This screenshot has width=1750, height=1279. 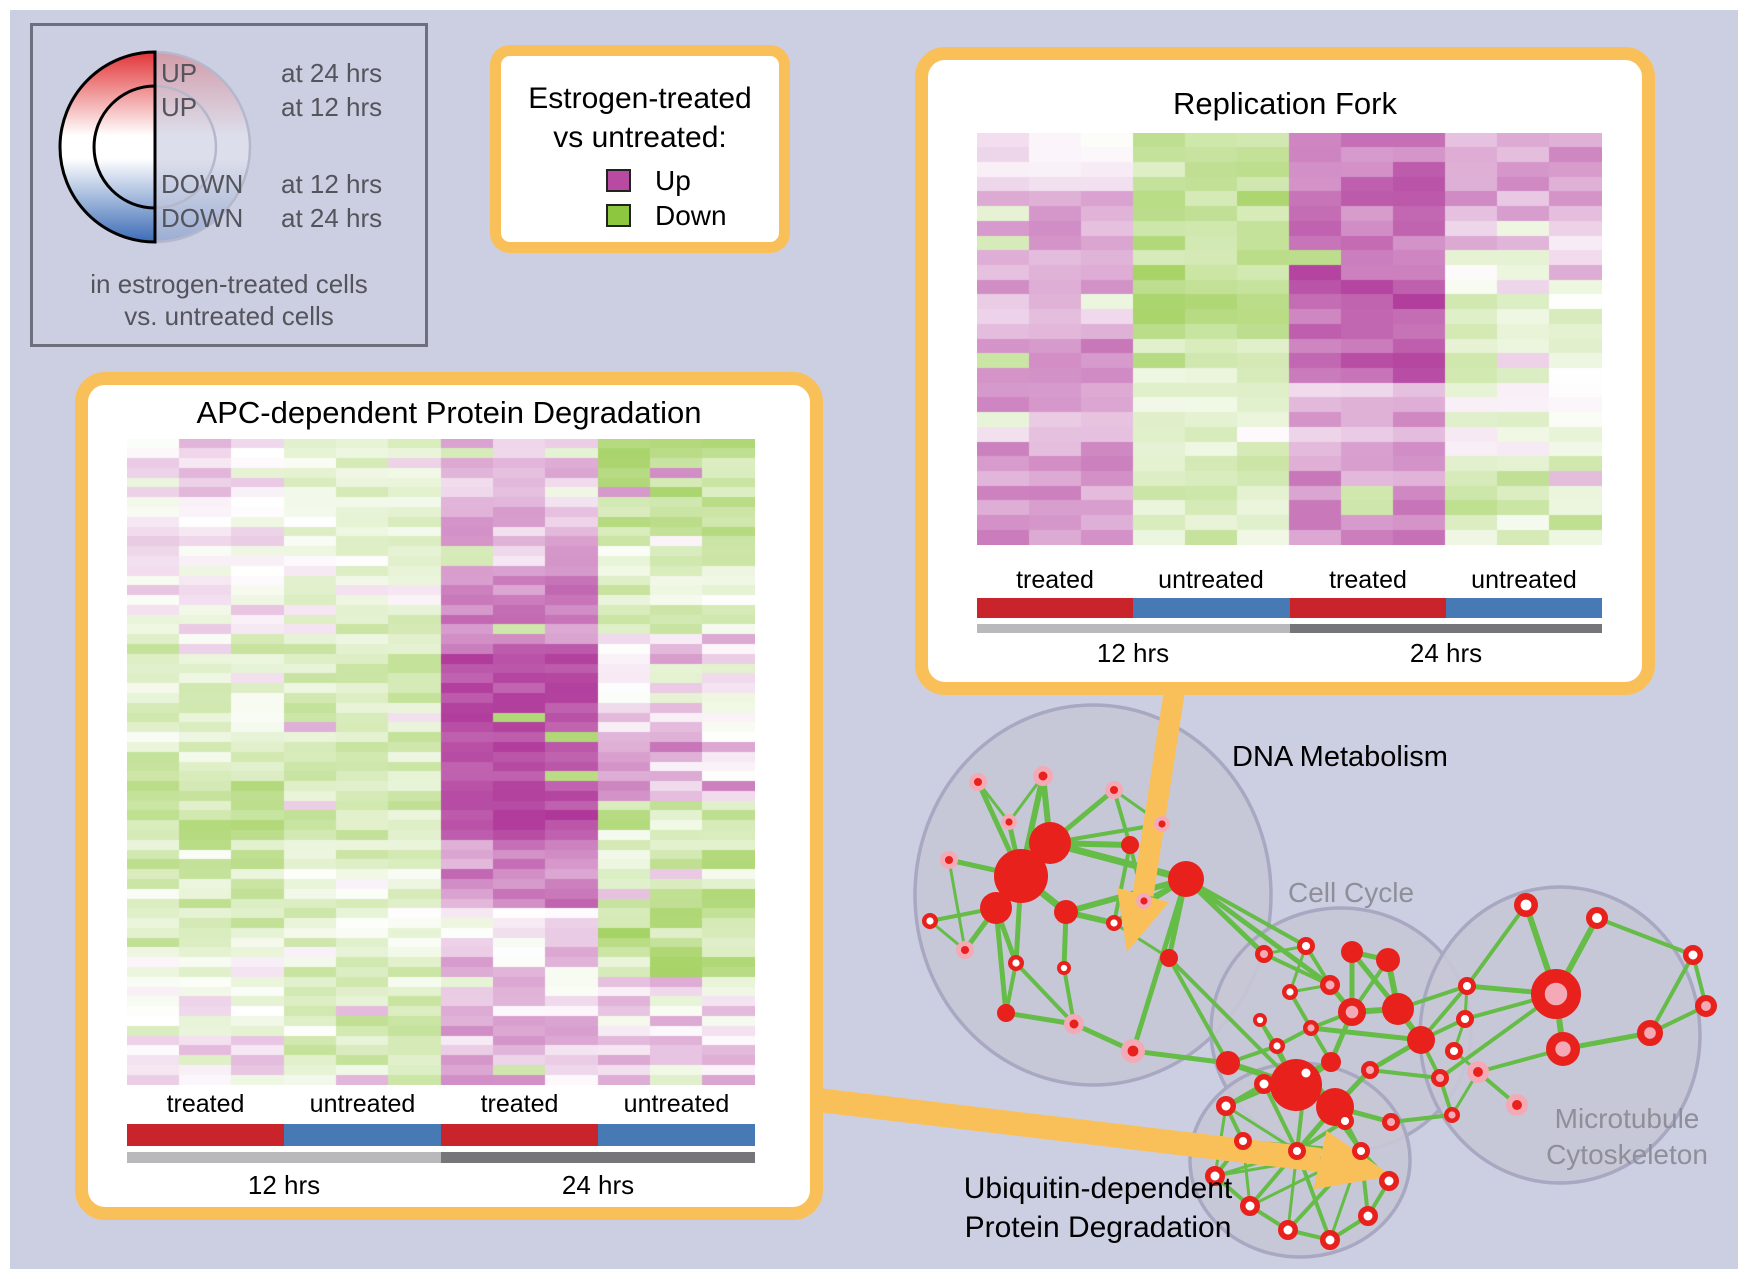 I want to click on down-label: Down, so click(x=691, y=215).